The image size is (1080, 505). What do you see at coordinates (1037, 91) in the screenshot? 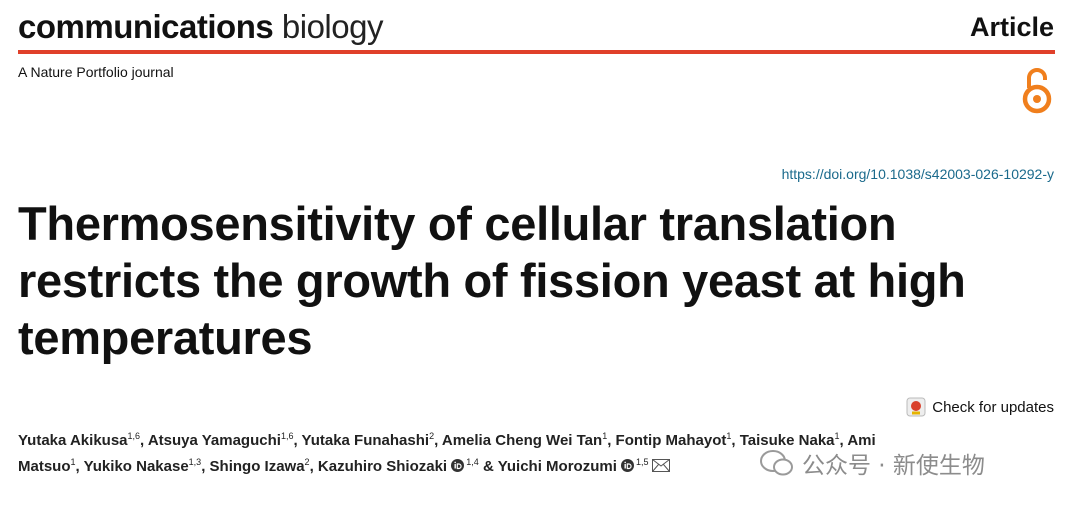
I see `open-access-icon` at bounding box center [1037, 91].